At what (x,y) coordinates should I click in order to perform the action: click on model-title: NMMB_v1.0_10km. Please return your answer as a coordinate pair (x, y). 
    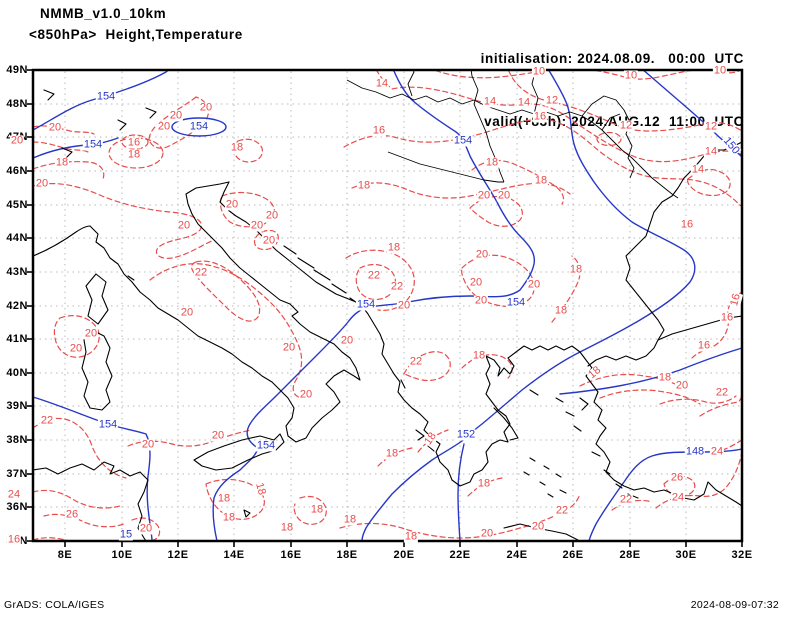
    Looking at the image, I should click on (103, 13).